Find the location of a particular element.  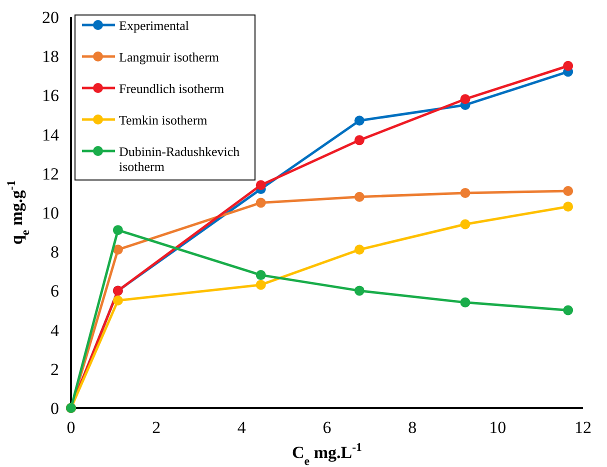

y-tick-label: 2 is located at coordinates (54, 369).